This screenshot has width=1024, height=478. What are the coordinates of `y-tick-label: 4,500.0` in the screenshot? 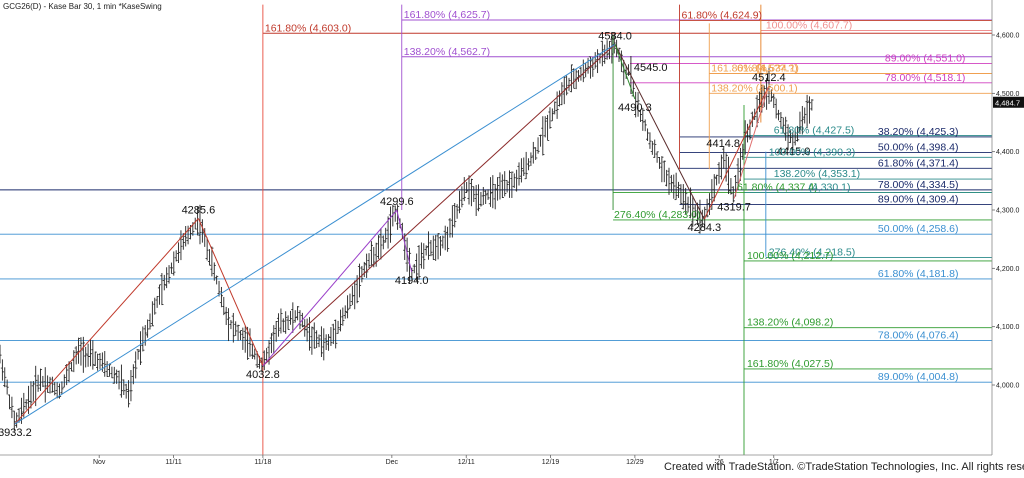 It's located at (1007, 94).